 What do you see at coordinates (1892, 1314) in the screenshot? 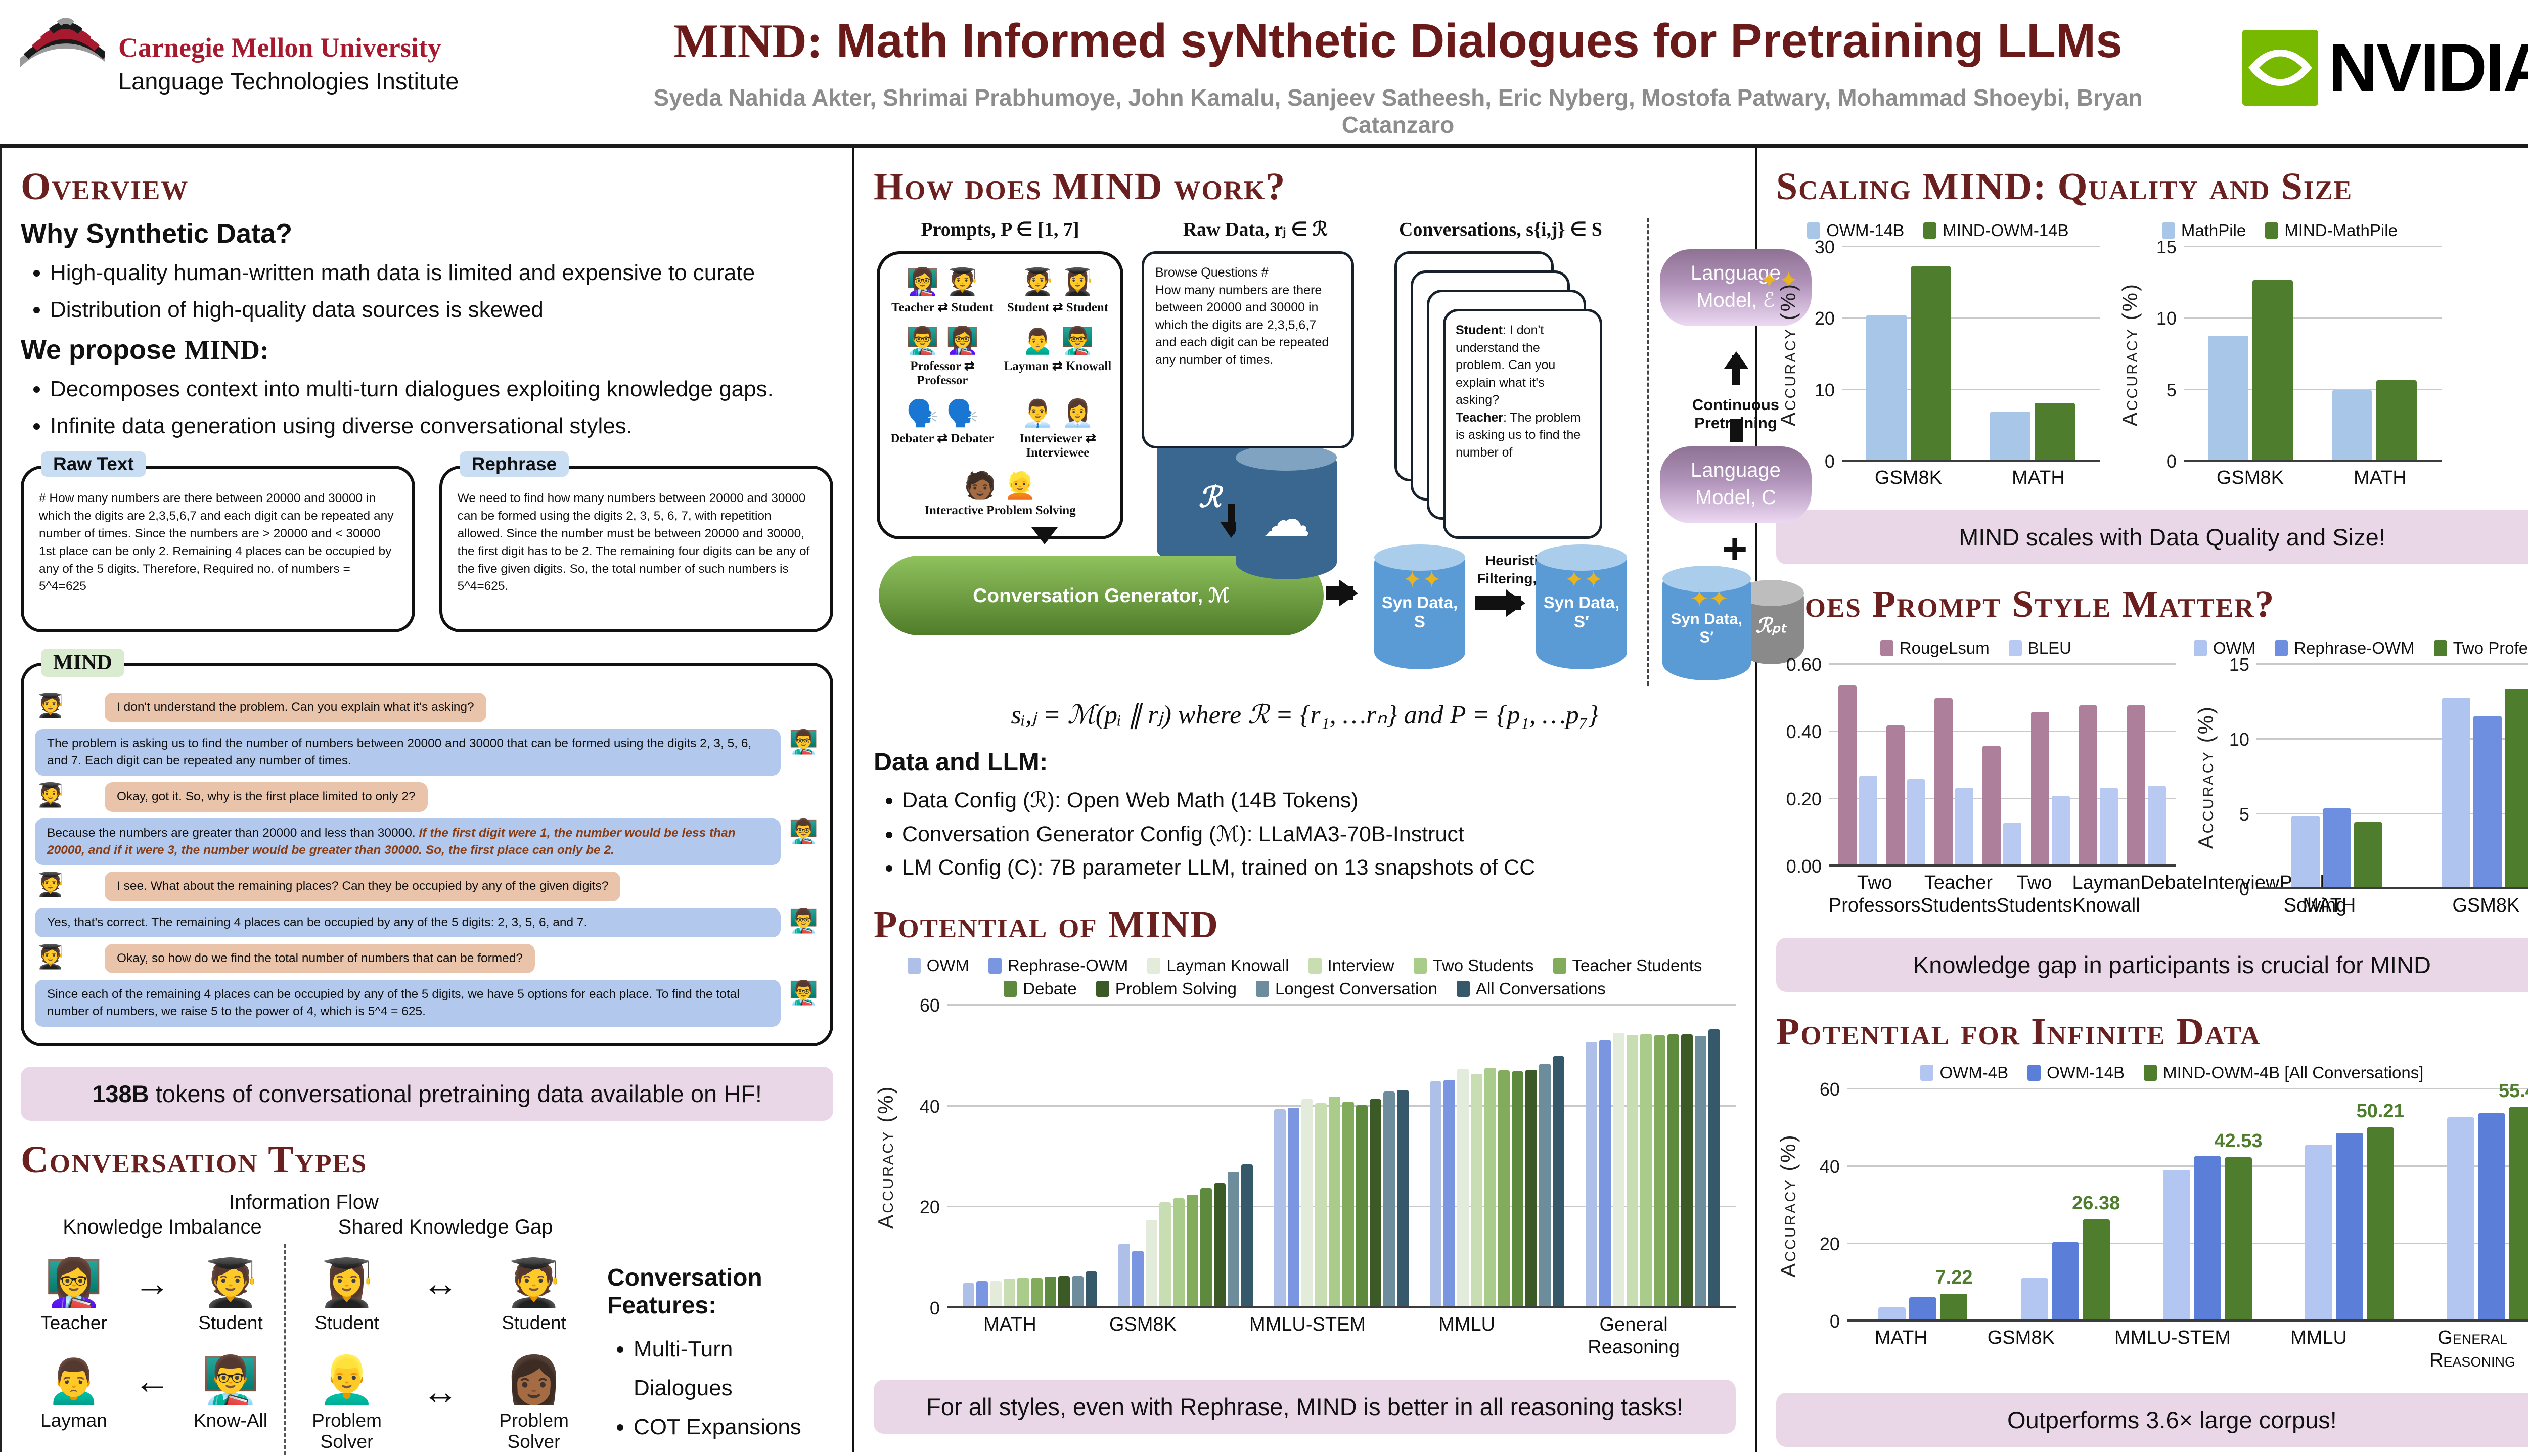
I see `bar-OWM-4B-MATH` at bounding box center [1892, 1314].